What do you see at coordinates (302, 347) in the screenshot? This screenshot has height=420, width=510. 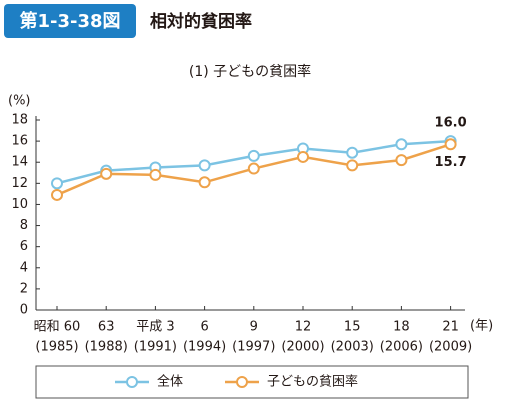 I see `x-tick-year: (2000)` at bounding box center [302, 347].